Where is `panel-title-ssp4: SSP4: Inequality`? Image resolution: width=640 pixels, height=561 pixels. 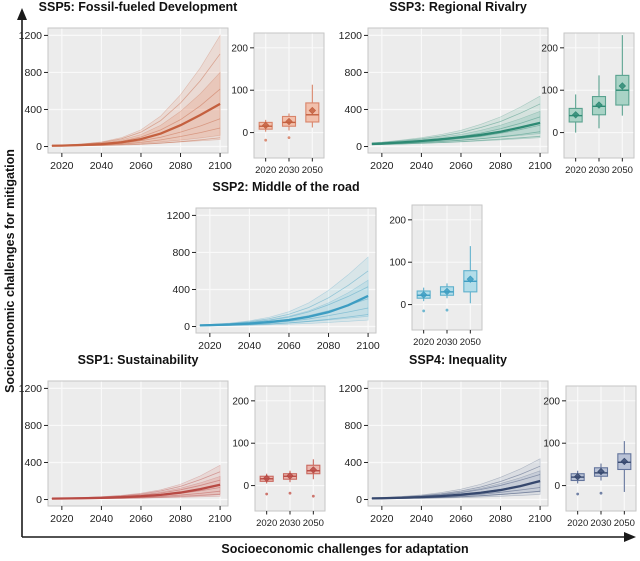 panel-title-ssp4: SSP4: Inequality is located at coordinates (458, 360).